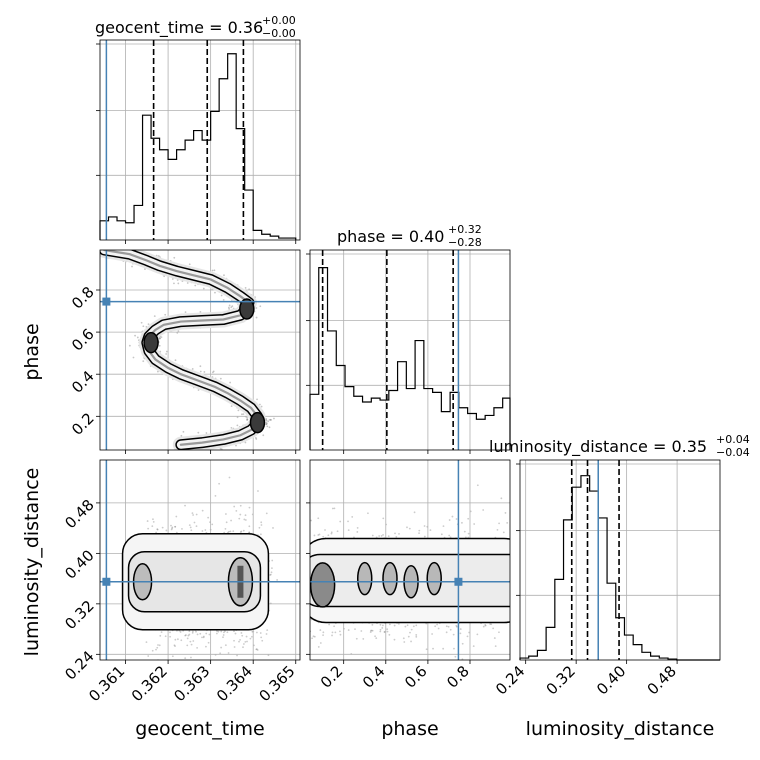 The image size is (760, 760). What do you see at coordinates (183, 350) in the screenshot?
I see `density-band-outer` at bounding box center [183, 350].